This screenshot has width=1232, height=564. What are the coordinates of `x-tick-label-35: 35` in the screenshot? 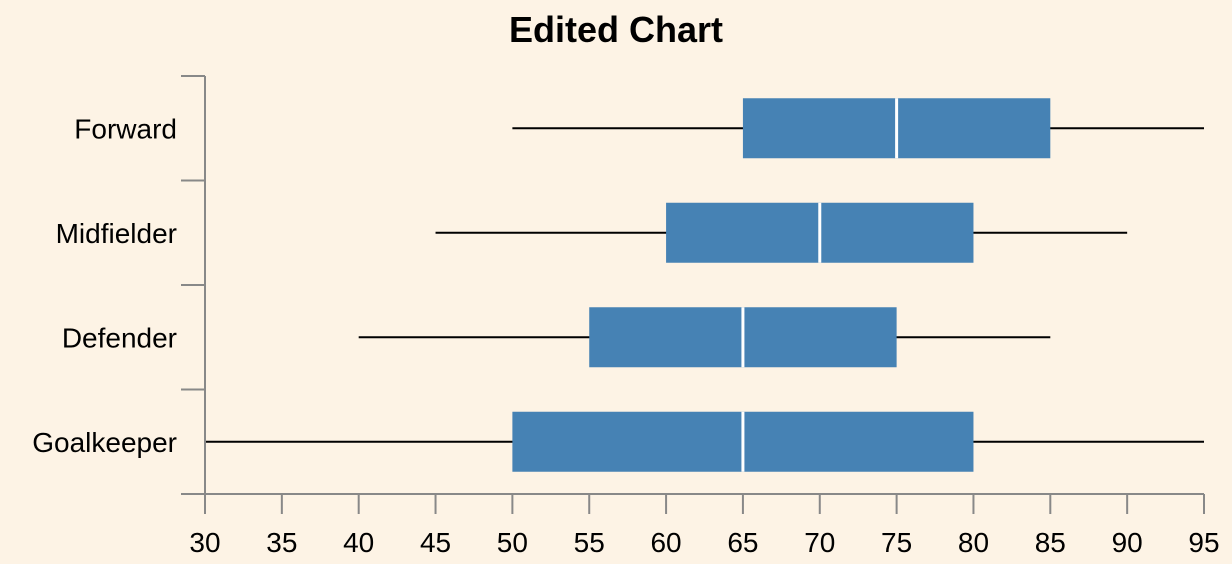 It's located at (281, 542).